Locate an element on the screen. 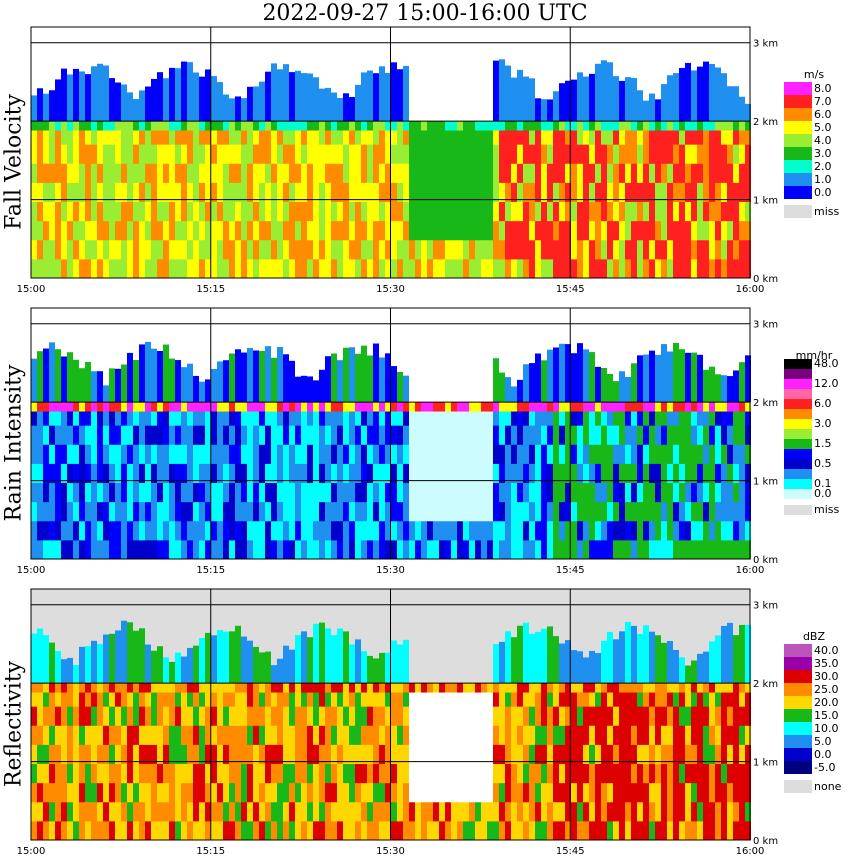 This screenshot has height=868, width=850. legend-label: 2.0 is located at coordinates (823, 166).